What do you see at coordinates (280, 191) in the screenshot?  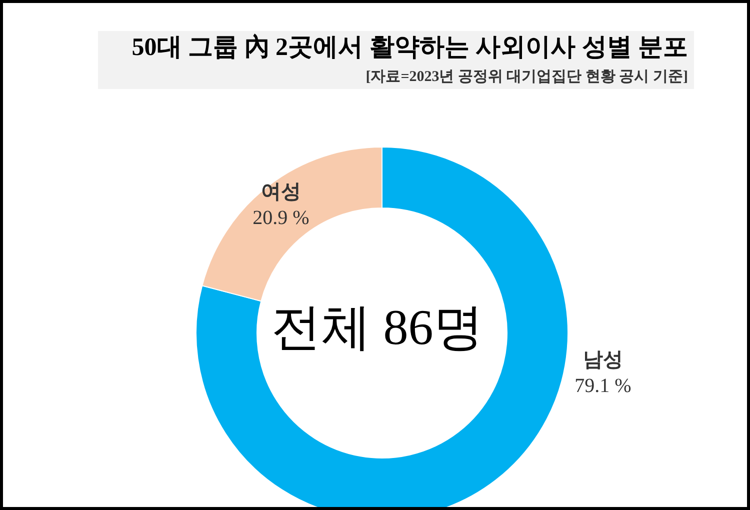 I see `slice-label: 여성` at bounding box center [280, 191].